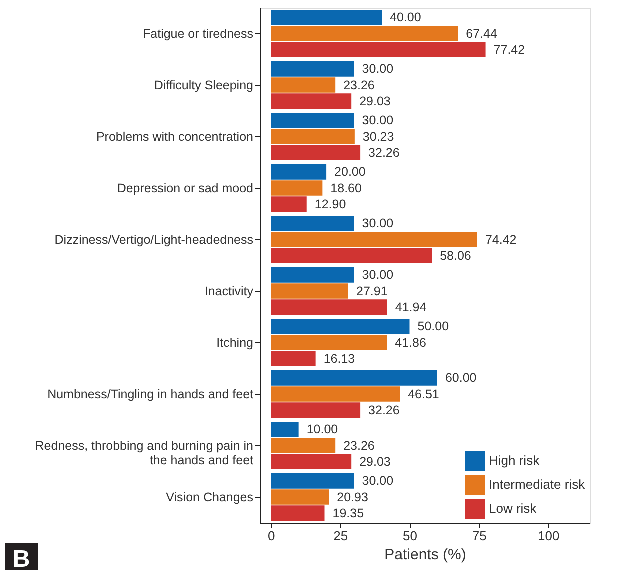 This screenshot has width=635, height=570. I want to click on data-label: 41.94, so click(411, 307).